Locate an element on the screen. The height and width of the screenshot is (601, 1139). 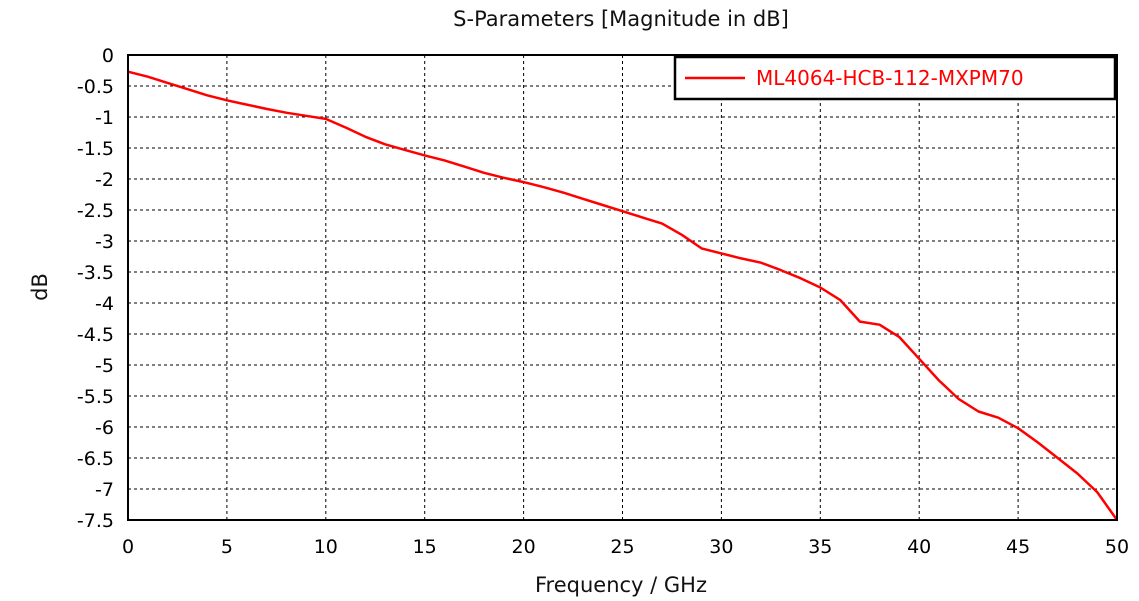
y-tick-label: -3 is located at coordinates (104, 242).